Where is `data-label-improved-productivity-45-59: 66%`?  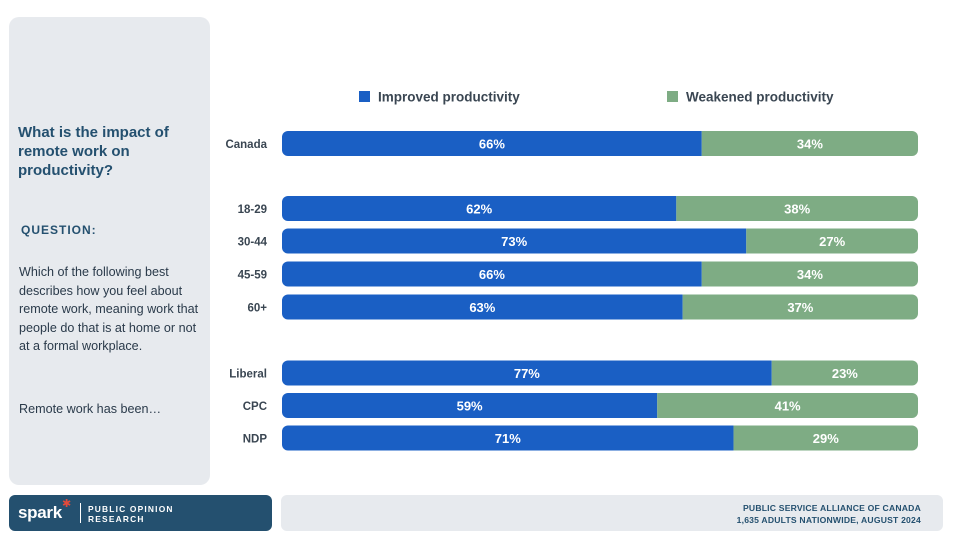
data-label-improved-productivity-45-59: 66% is located at coordinates (492, 274).